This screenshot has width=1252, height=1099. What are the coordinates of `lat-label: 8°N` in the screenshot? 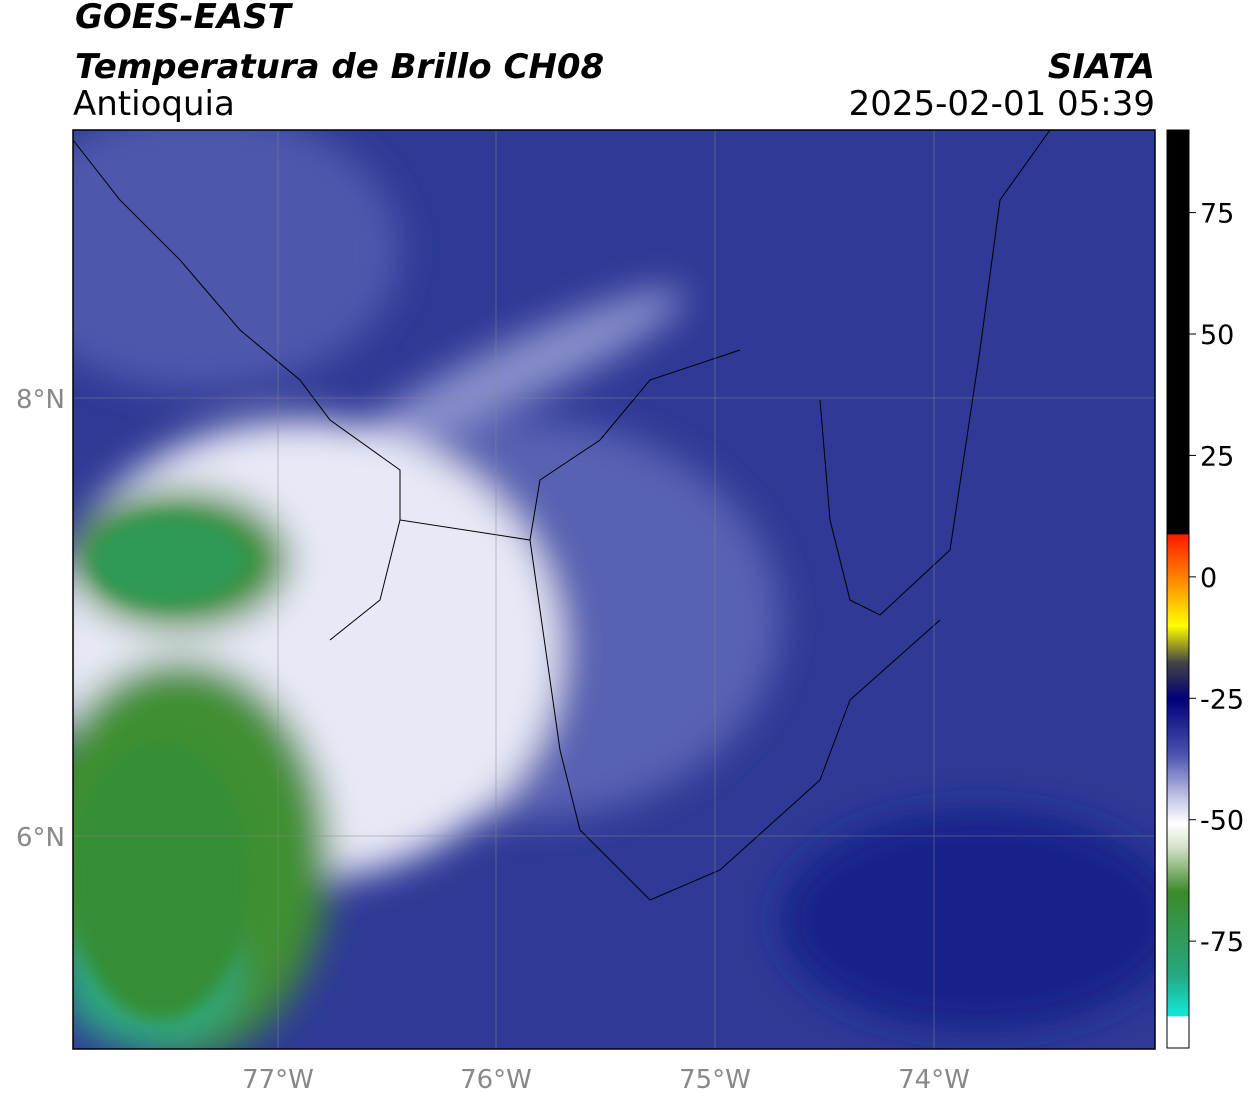 It's located at (40, 400).